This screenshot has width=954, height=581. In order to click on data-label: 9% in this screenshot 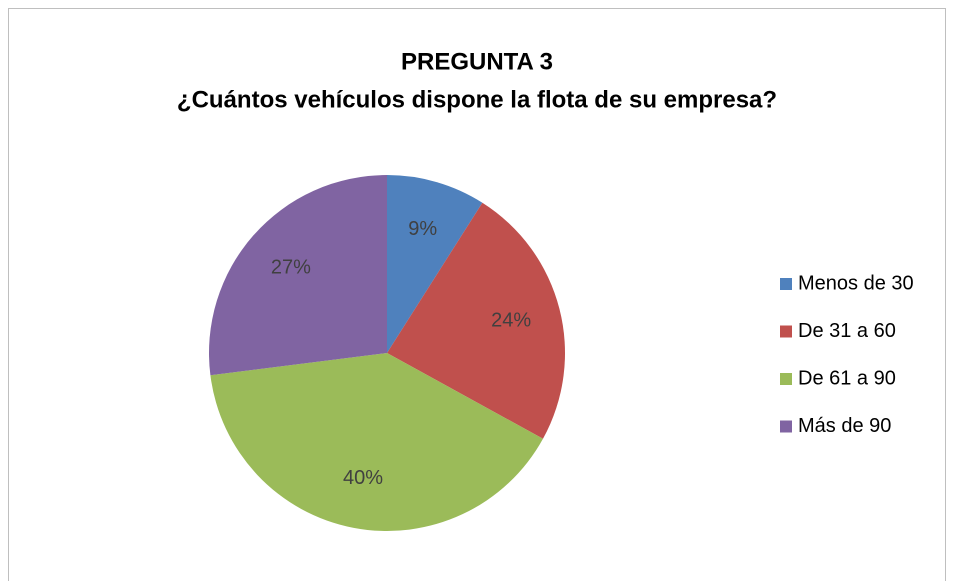, I will do `click(422, 229)`.